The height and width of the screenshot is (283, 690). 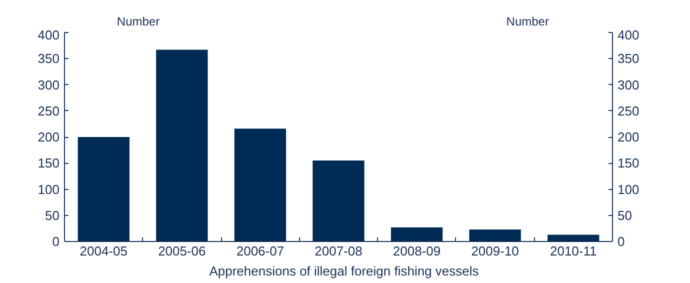 What do you see at coordinates (49, 163) in the screenshot?
I see `y-tick-label: 150` at bounding box center [49, 163].